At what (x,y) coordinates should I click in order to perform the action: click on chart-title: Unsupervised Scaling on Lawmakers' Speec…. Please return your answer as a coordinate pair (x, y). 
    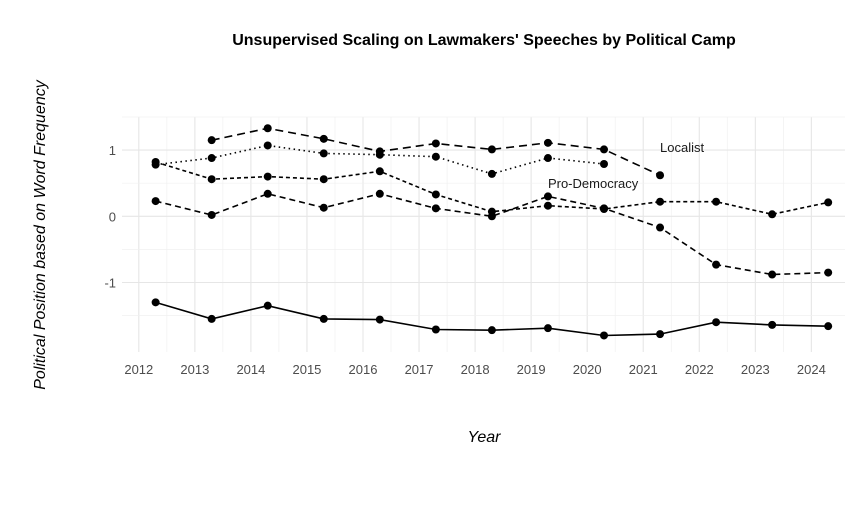
    Looking at the image, I should click on (484, 40).